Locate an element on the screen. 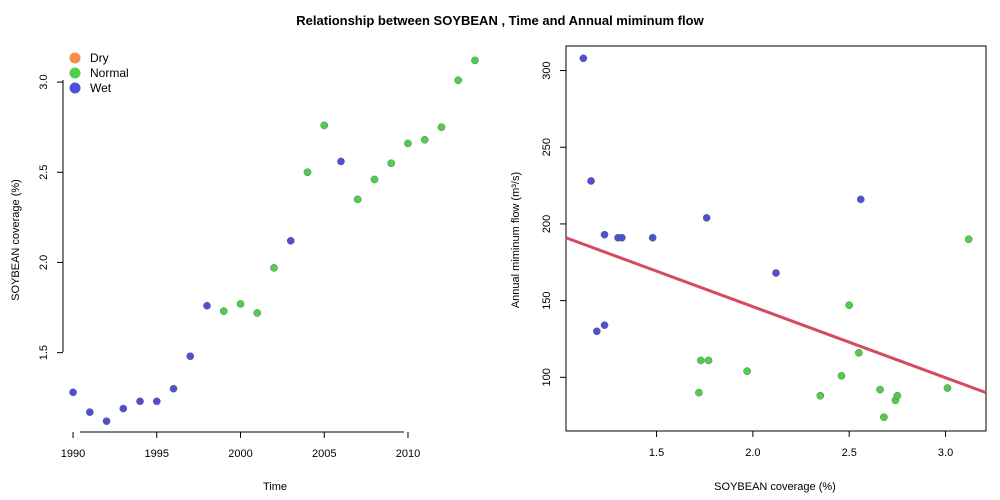 Image resolution: width=1000 pixels, height=500 pixels. legend-marker-normal is located at coordinates (75, 73).